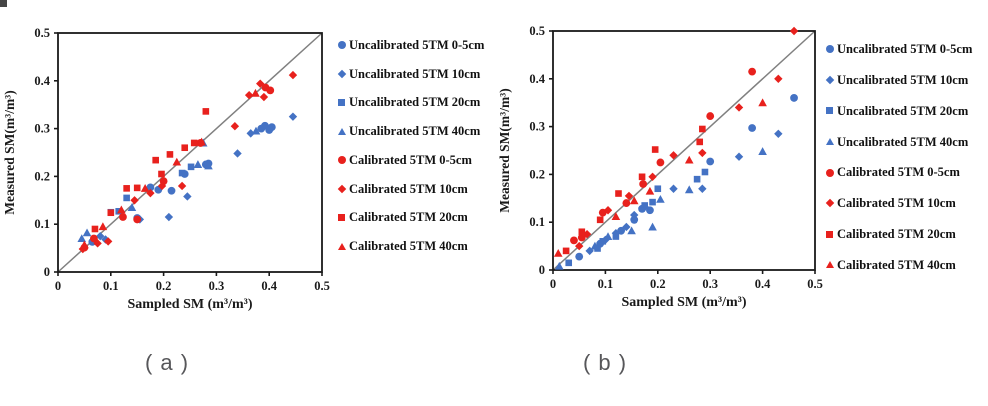 This screenshot has width=988, height=406. What do you see at coordinates (167, 362) in the screenshot?
I see `caption-a: ( a )` at bounding box center [167, 362].